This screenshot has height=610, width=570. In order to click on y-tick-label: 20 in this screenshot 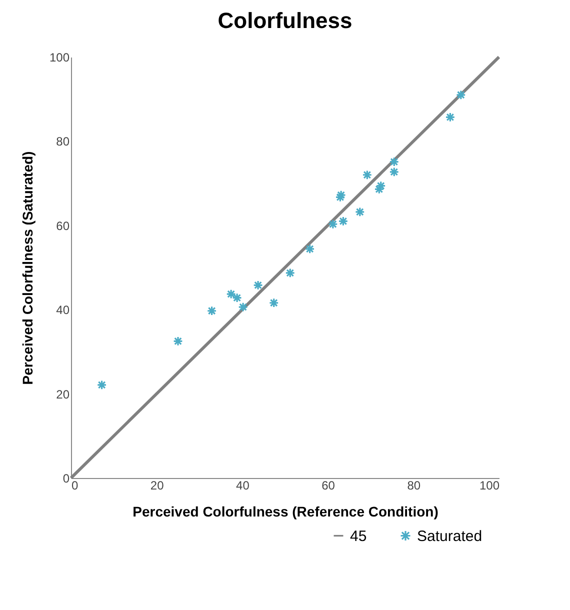, I will do `click(63, 394)`.